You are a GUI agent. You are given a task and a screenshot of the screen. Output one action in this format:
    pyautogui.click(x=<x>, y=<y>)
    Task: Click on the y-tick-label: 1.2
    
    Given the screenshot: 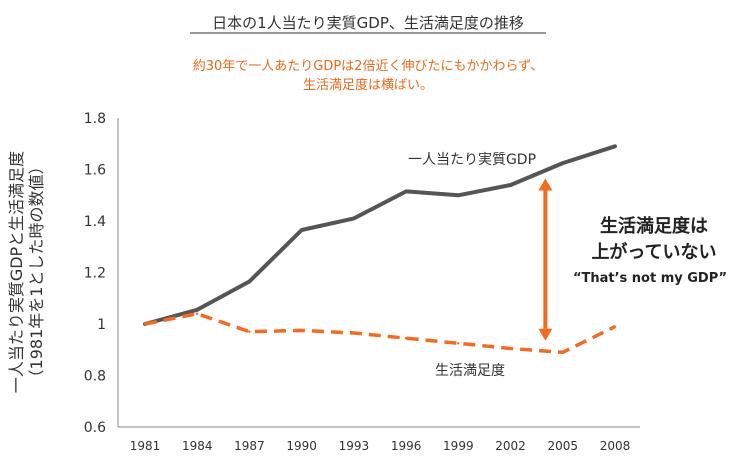 What is the action you would take?
    pyautogui.click(x=95, y=274)
    